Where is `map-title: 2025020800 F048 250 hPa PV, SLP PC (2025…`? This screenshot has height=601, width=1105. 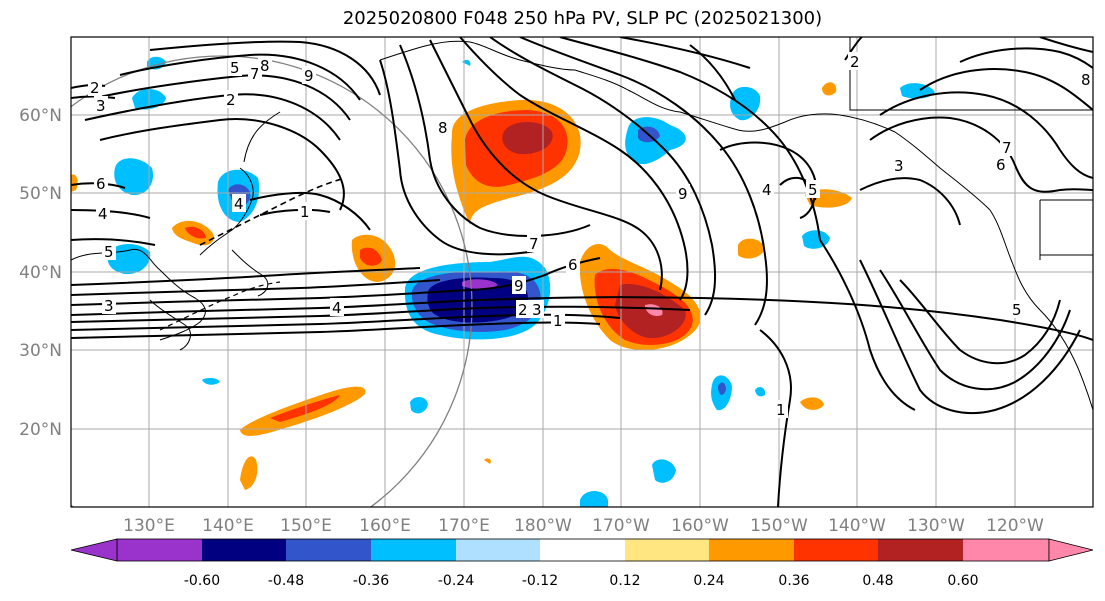
map-title: 2025020800 F048 250 hPa PV, SLP PC (2025… is located at coordinates (582, 18).